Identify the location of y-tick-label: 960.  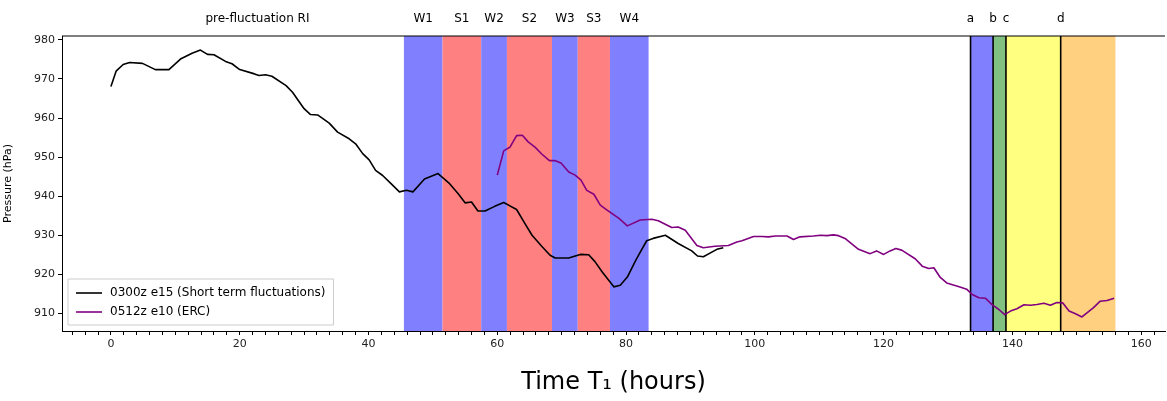
(44, 117).